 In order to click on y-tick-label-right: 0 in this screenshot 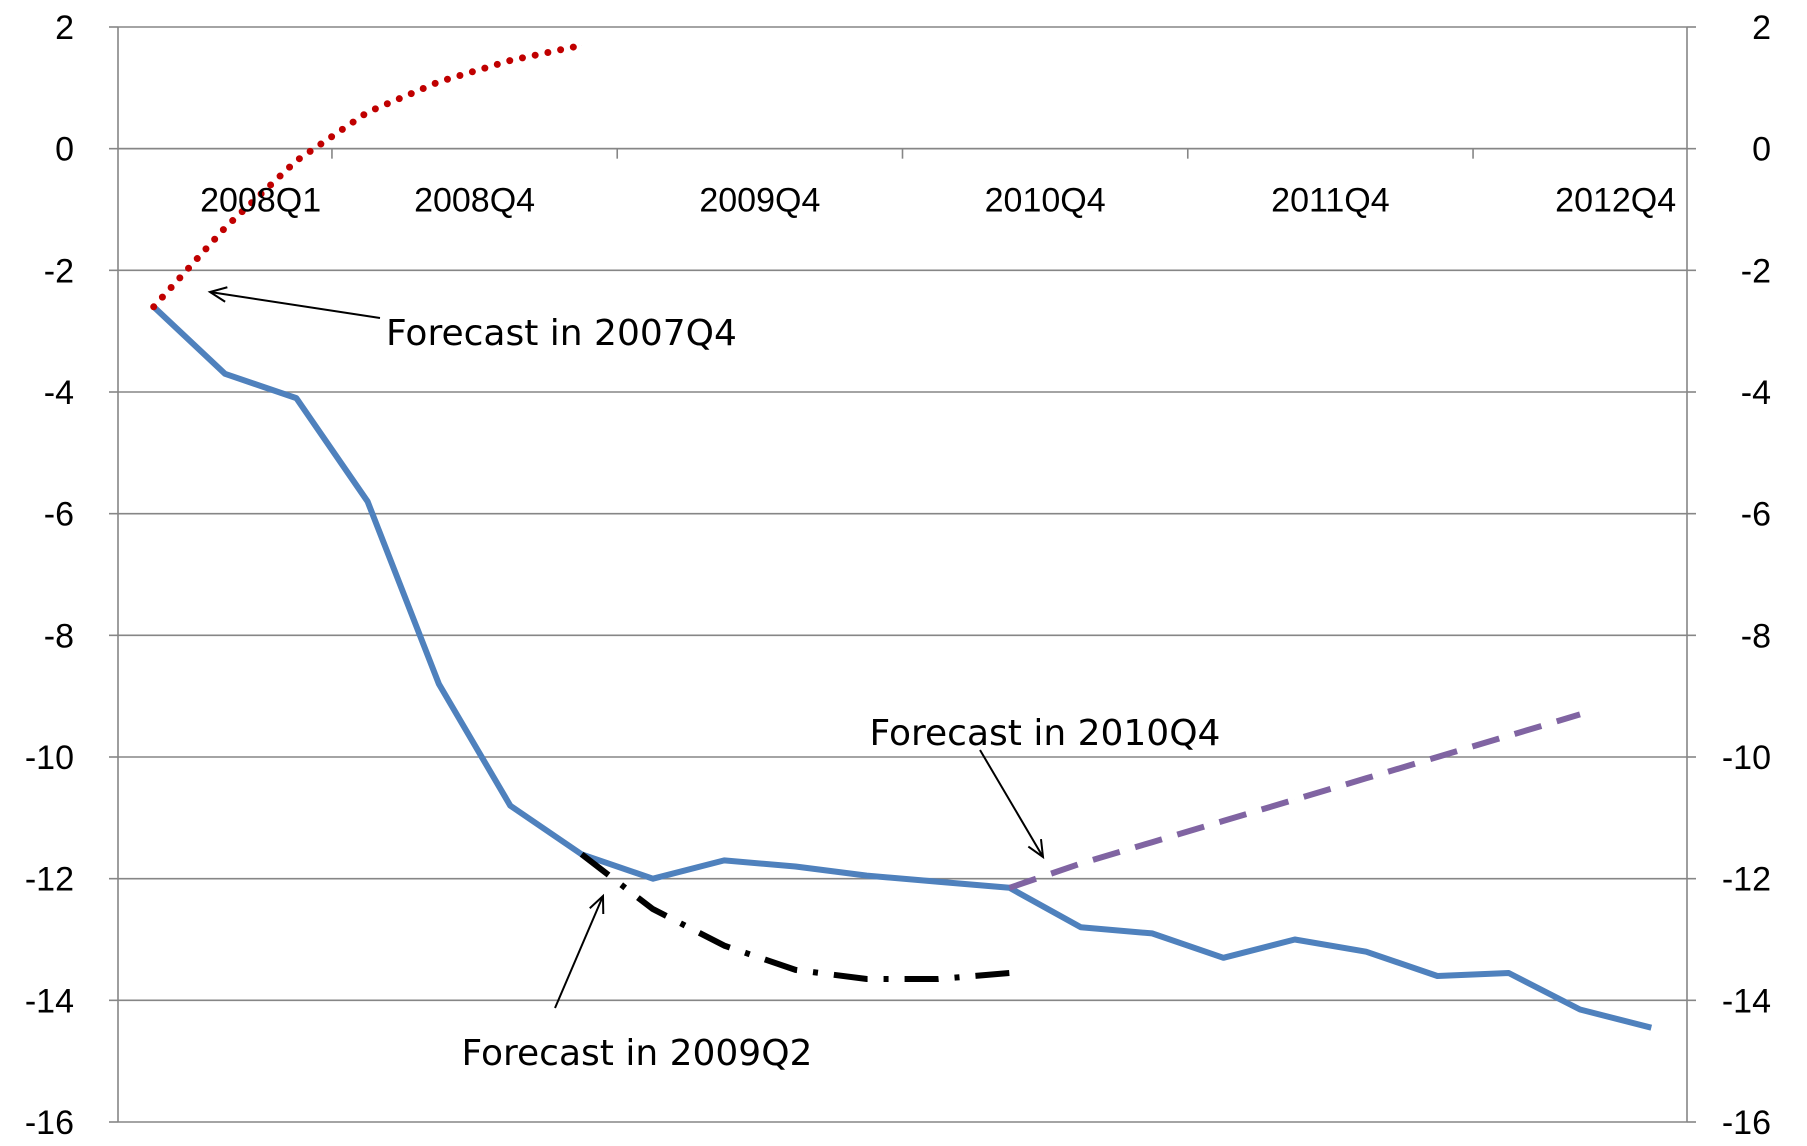, I will do `click(1761, 150)`.